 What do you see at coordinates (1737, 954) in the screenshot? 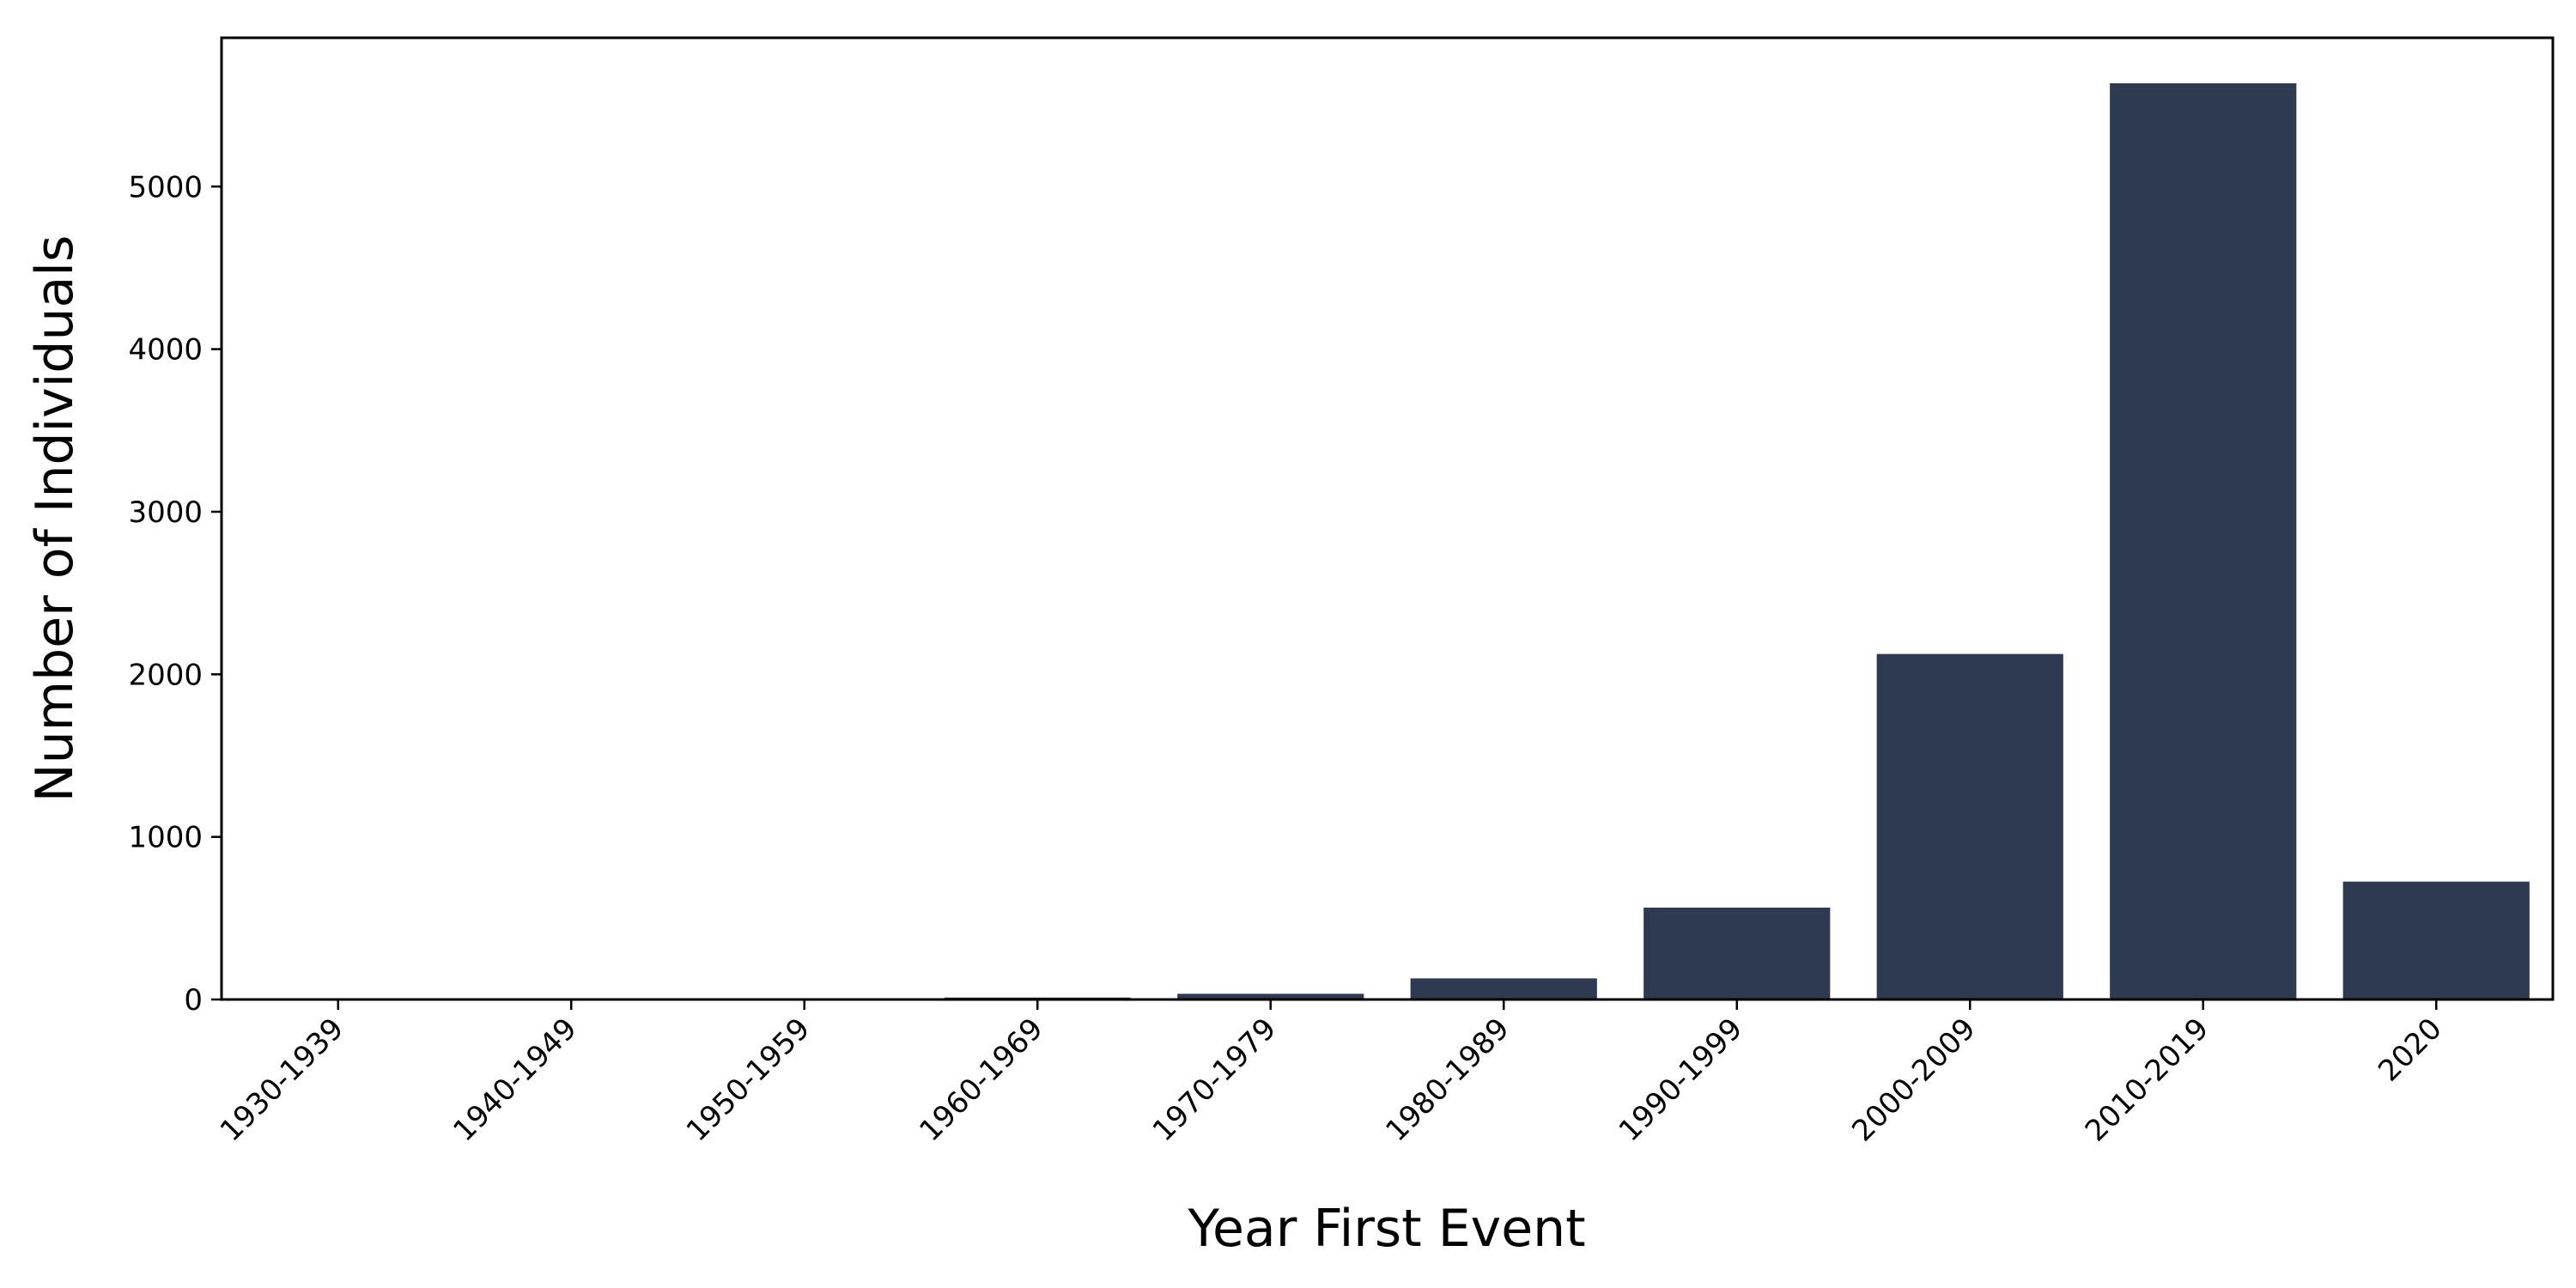
I see `bar-1990-1999` at bounding box center [1737, 954].